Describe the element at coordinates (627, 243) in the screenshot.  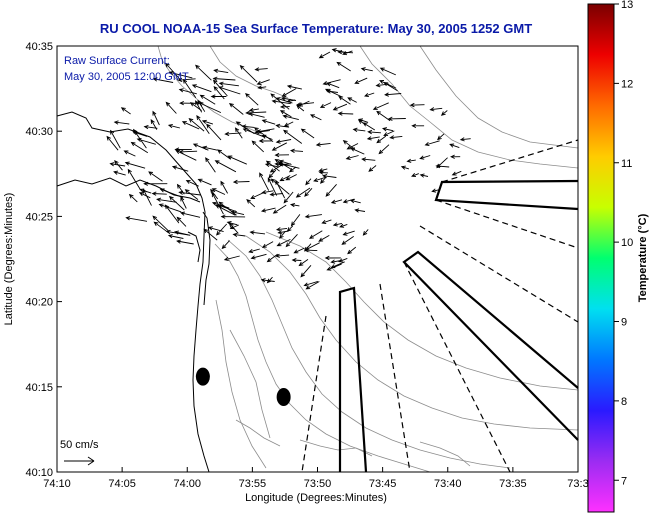
I see `colorbar-tick-label: 10` at that location.